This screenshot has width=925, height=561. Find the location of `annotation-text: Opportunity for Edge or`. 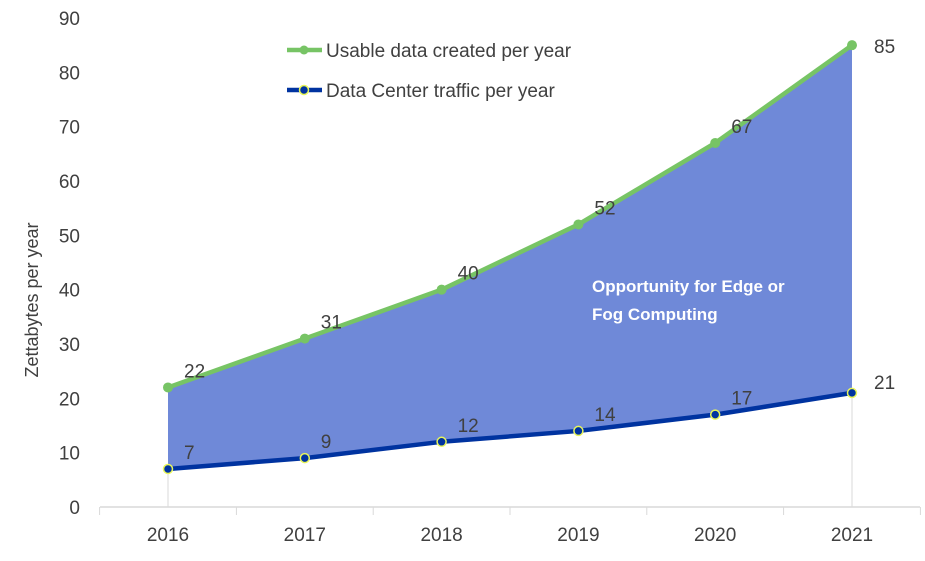

annotation-text: Opportunity for Edge or is located at coordinates (688, 286).